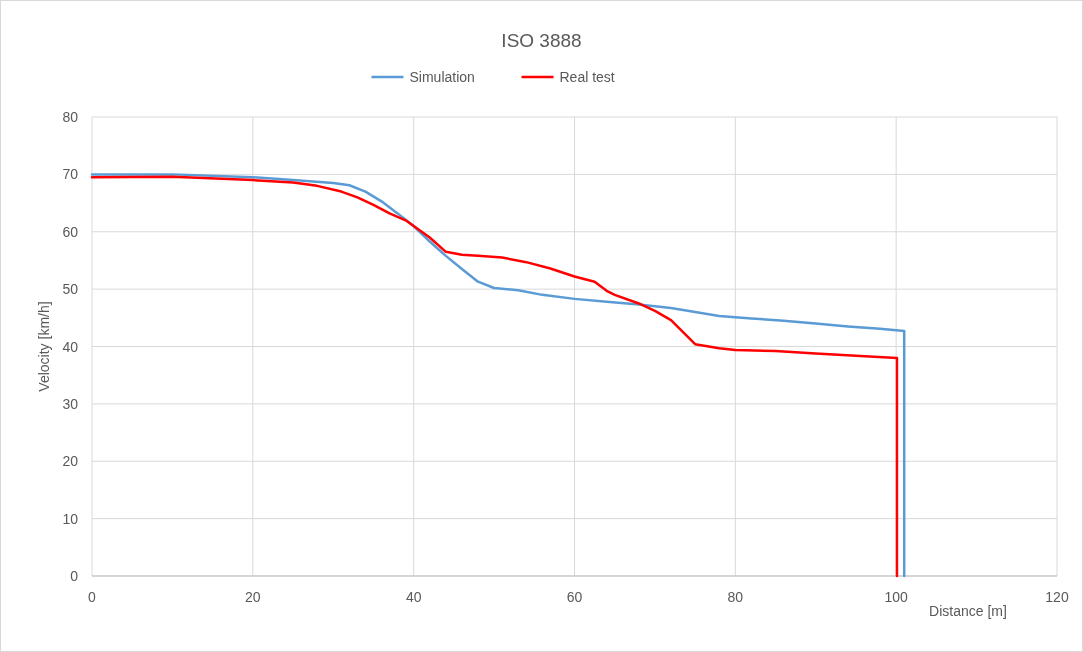  Describe the element at coordinates (442, 77) in the screenshot. I see `legend-label: Simulation` at that location.